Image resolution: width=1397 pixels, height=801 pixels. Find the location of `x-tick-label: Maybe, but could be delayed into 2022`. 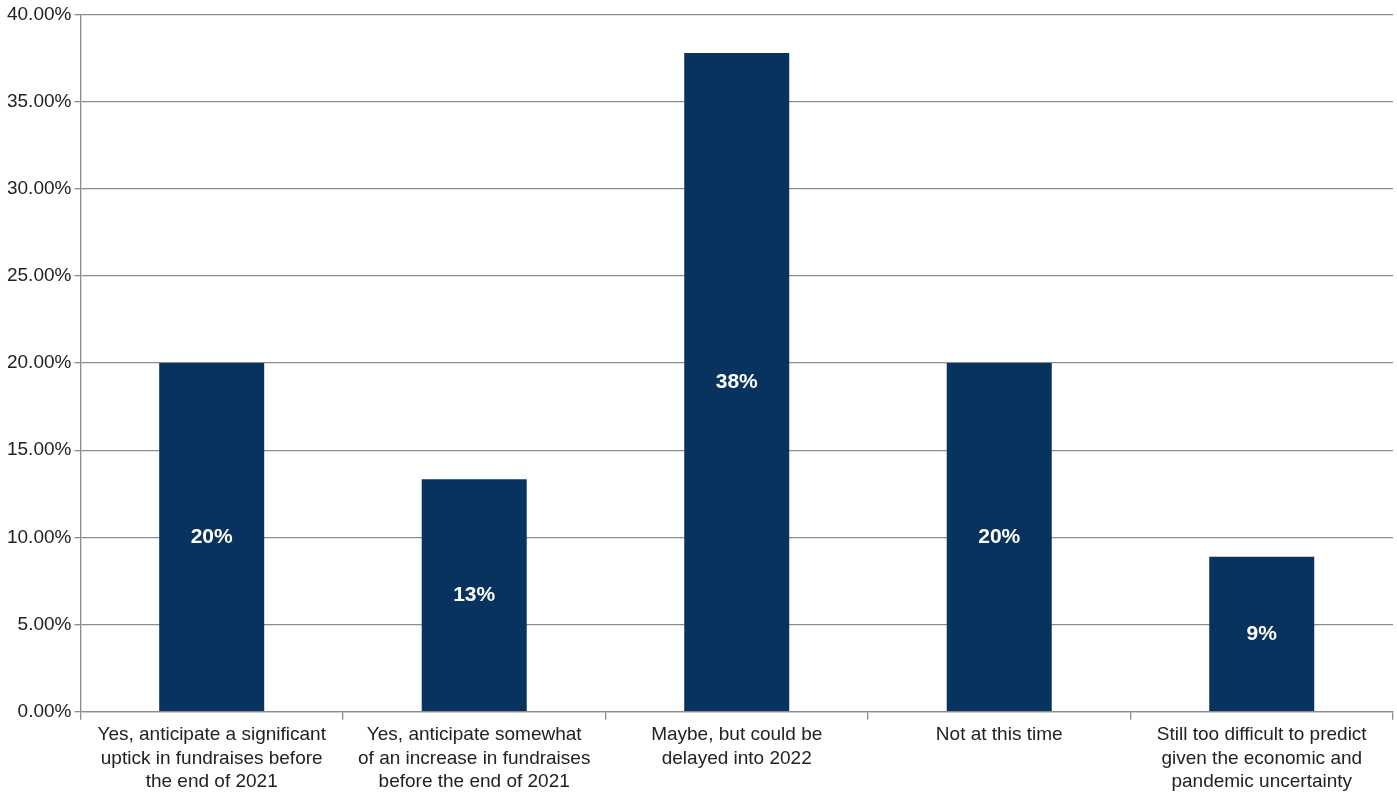

x-tick-label: Maybe, but could be delayed into 2022 is located at coordinates (737, 745).